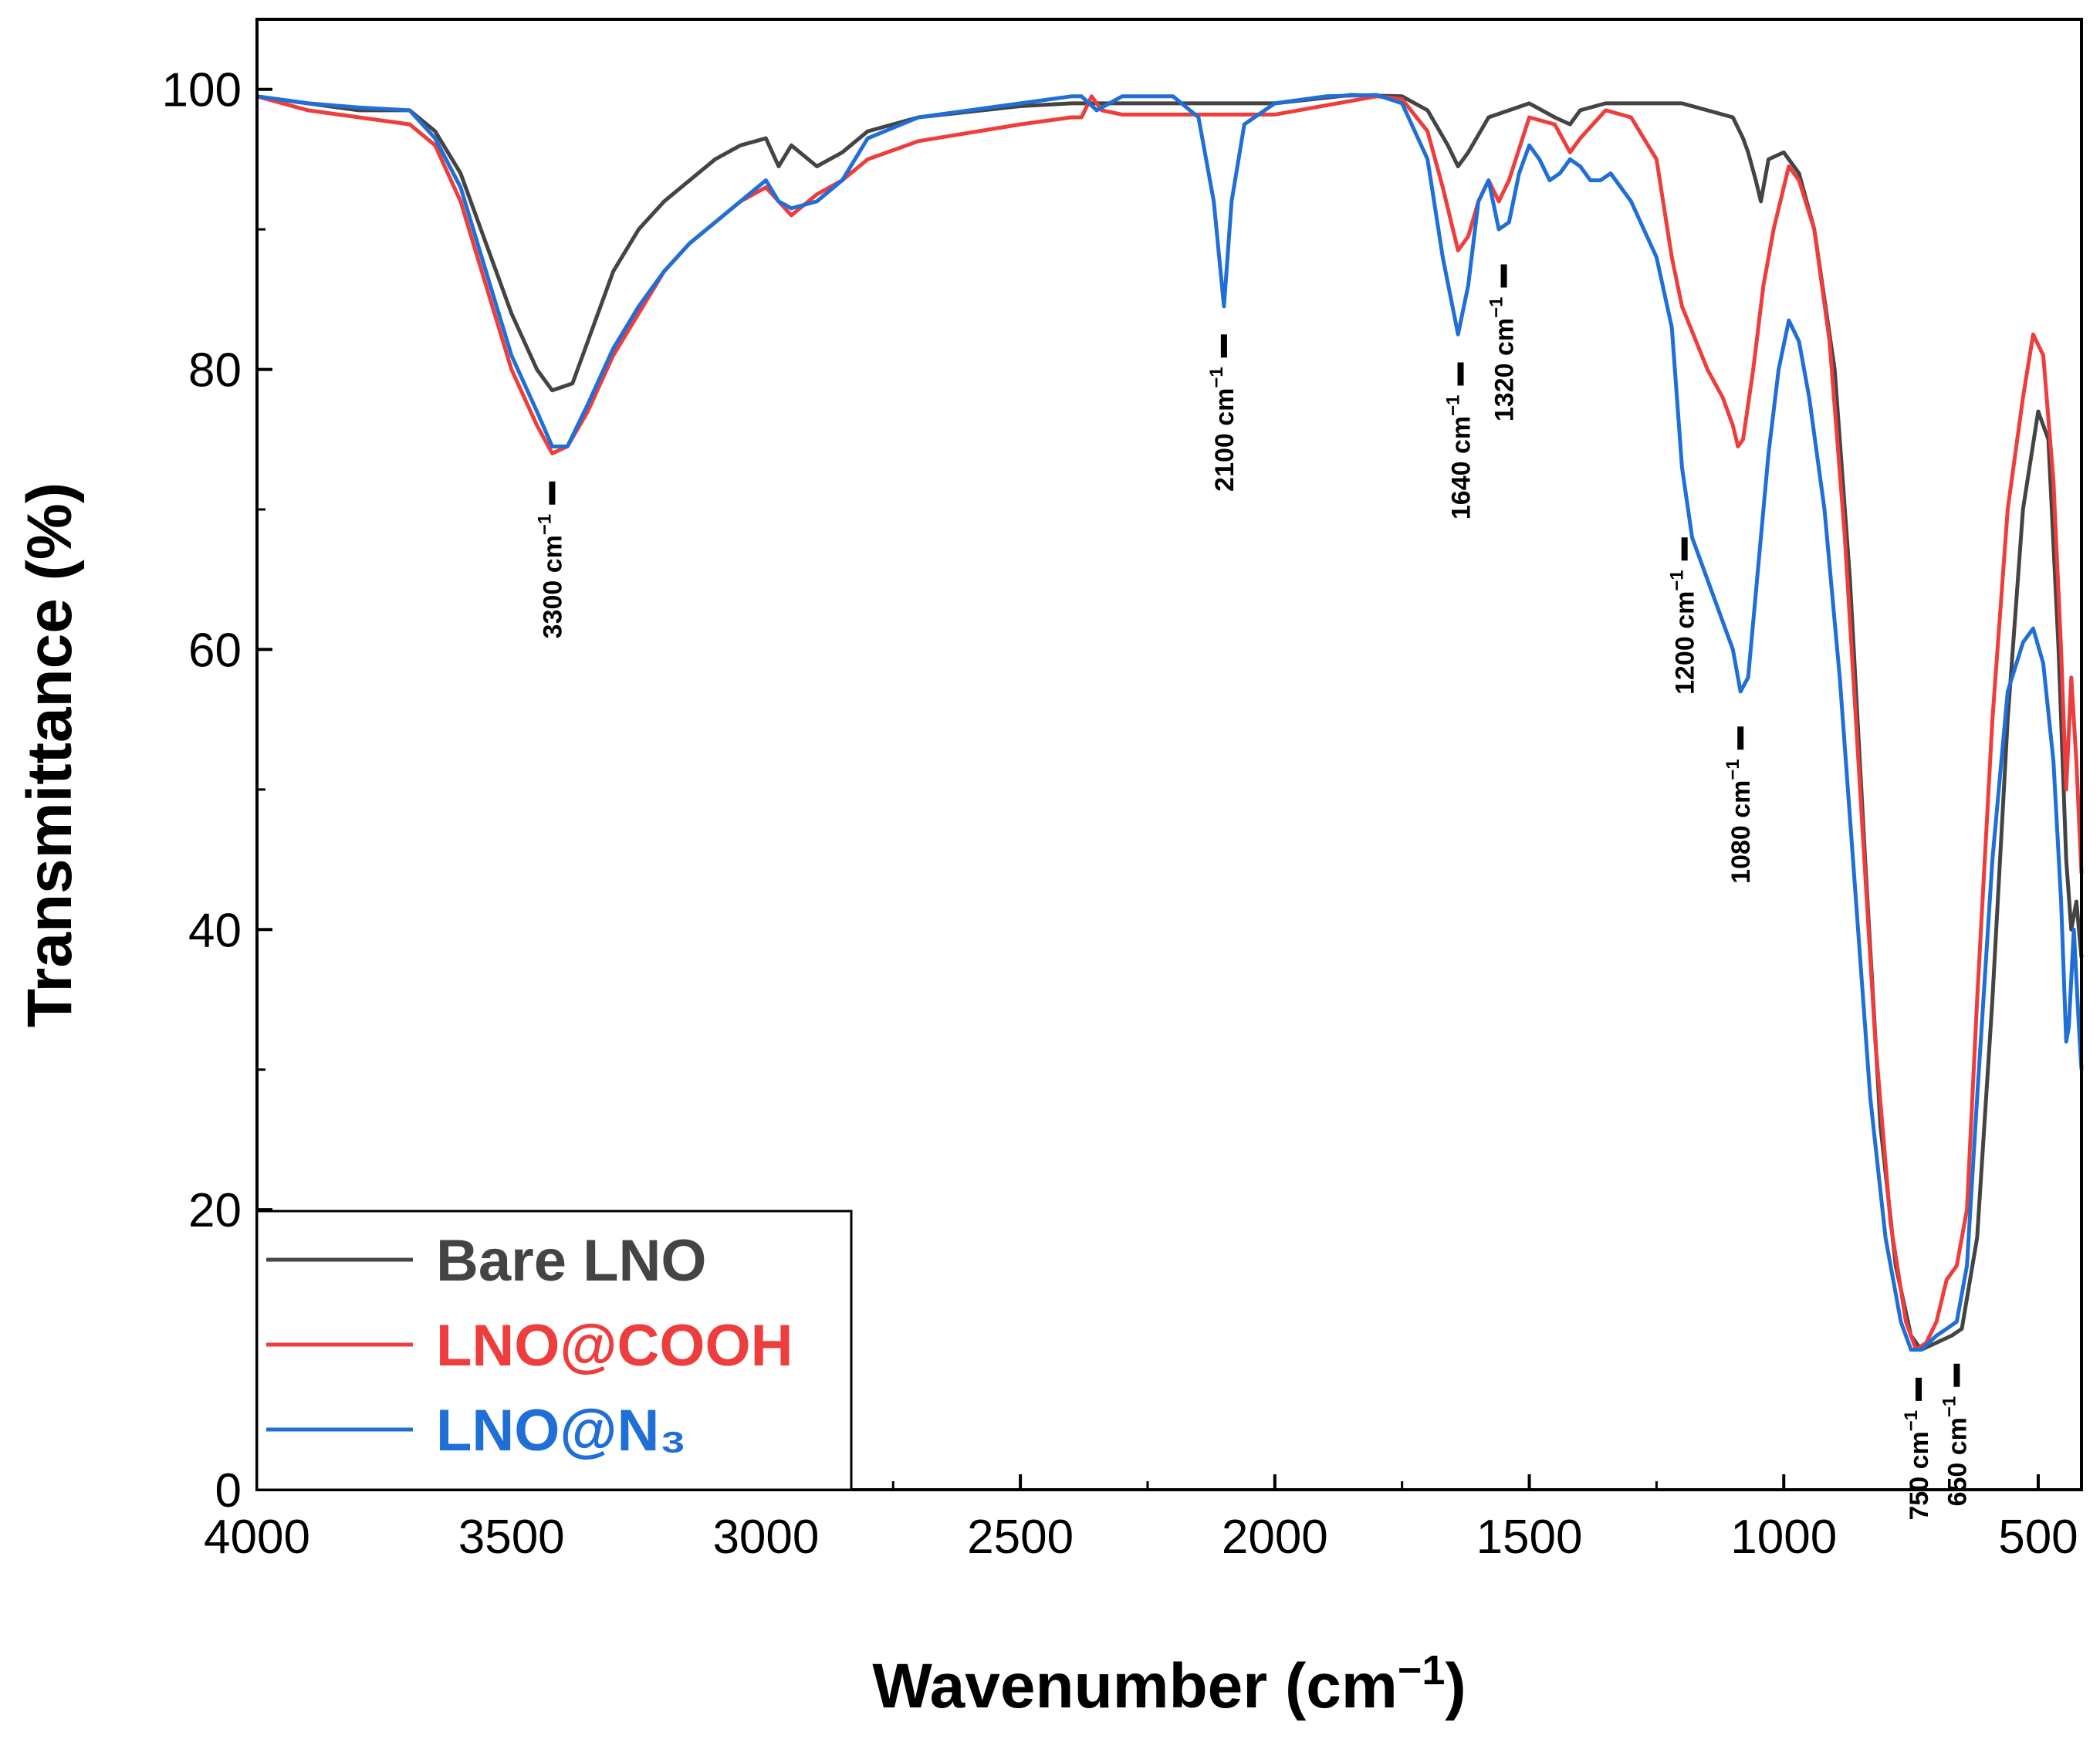 Image resolution: width=2100 pixels, height=1746 pixels. What do you see at coordinates (766, 1537) in the screenshot?
I see `x-tick-label: 3000` at bounding box center [766, 1537].